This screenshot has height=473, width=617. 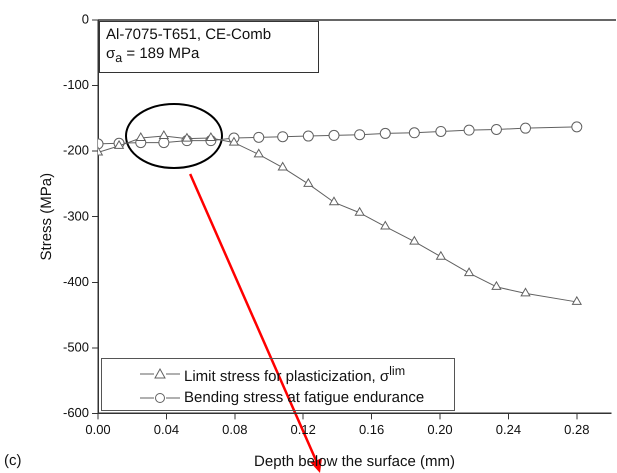 I want to click on y-tick-label: -500, so click(x=76, y=346).